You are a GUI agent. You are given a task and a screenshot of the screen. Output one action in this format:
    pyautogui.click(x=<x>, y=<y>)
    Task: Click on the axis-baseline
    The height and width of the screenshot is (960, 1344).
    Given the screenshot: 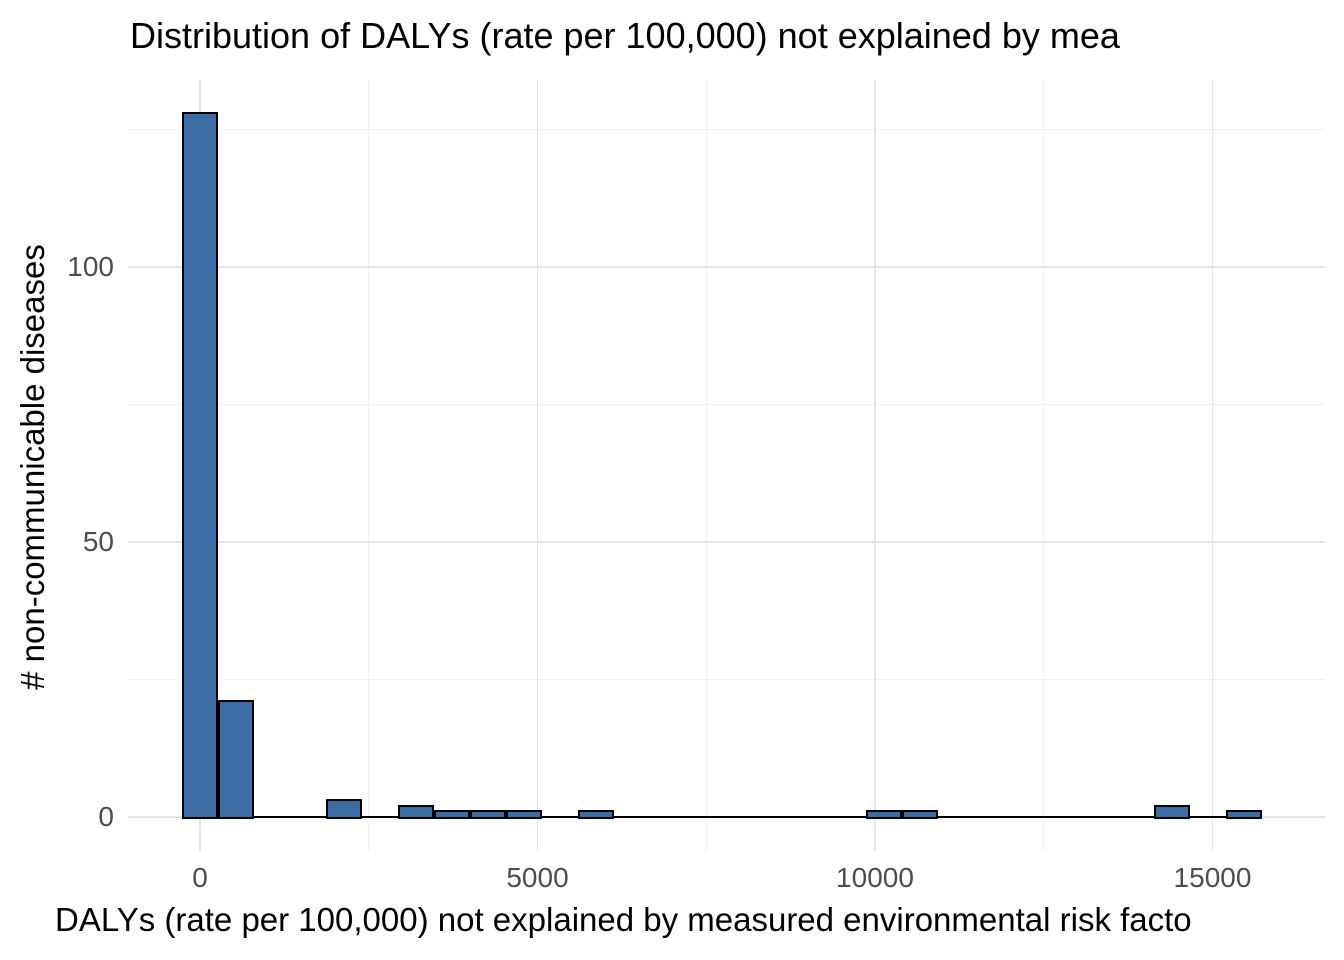 What is the action you would take?
    pyautogui.click(x=722, y=817)
    